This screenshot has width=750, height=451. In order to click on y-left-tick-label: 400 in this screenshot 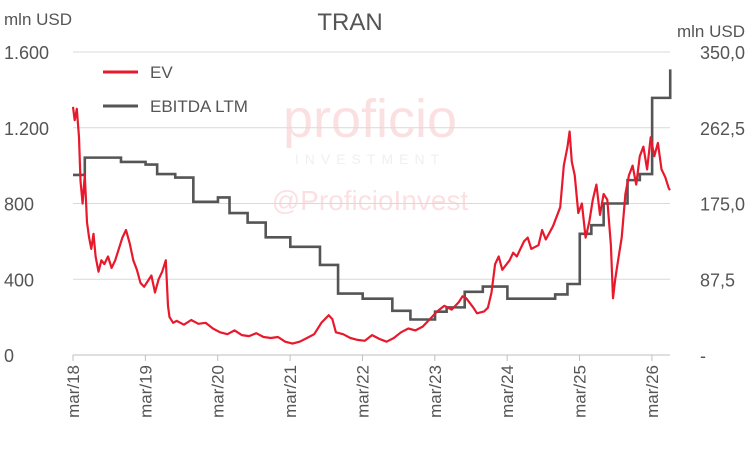, I will do `click(19, 280)`.